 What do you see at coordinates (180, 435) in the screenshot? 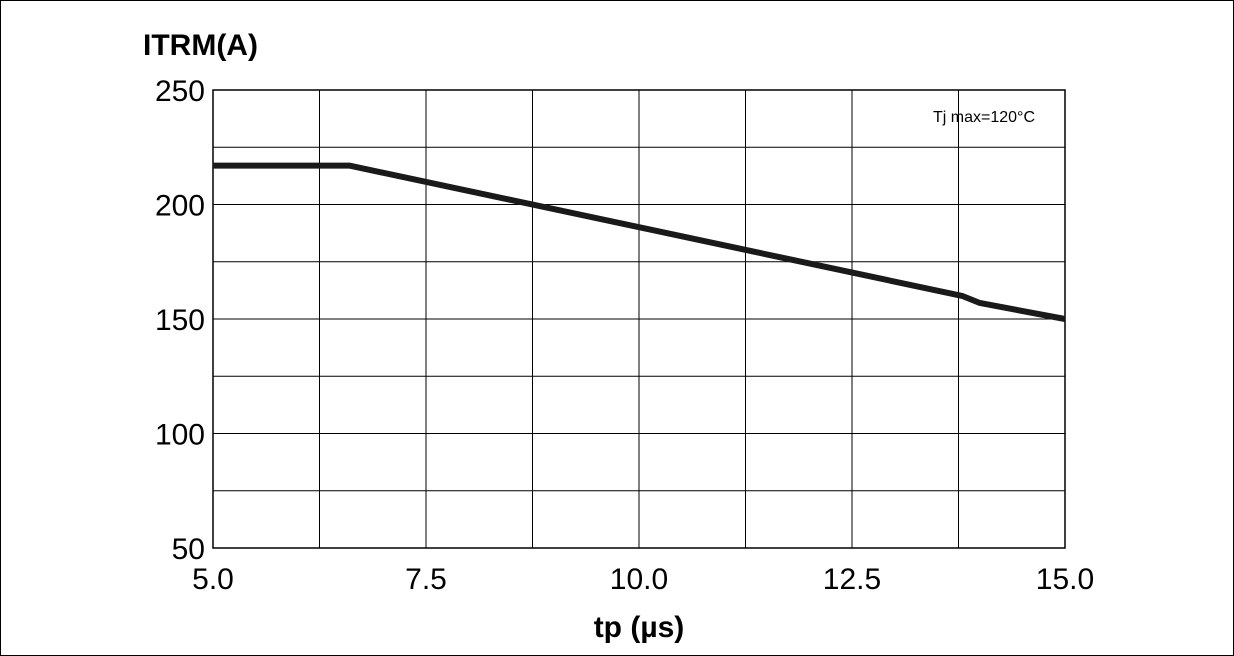
I see `y-tick-label-3: 100` at bounding box center [180, 435].